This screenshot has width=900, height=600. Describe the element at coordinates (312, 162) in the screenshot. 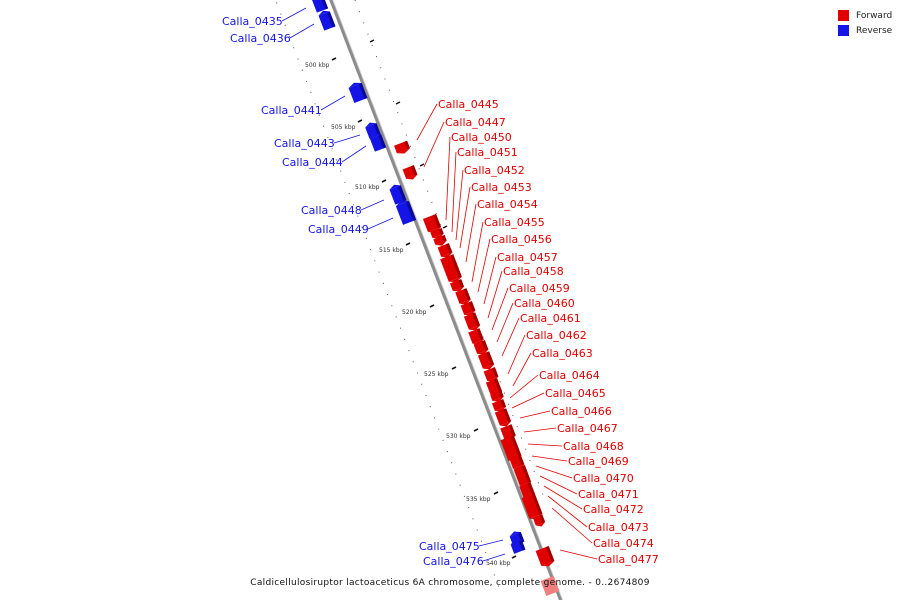

I see `gene-label: Calla_0444` at that location.